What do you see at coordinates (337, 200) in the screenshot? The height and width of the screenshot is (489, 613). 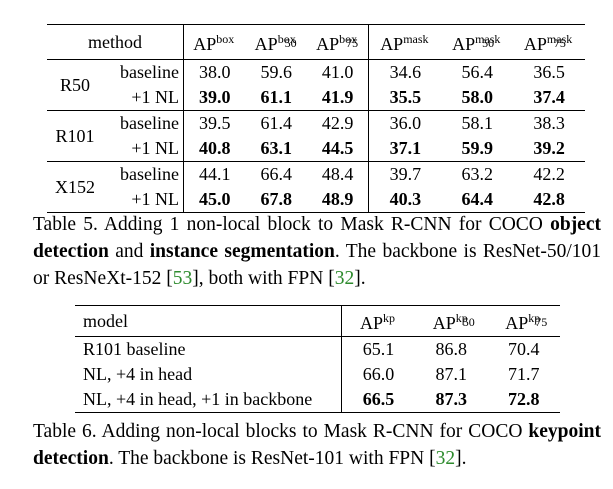 I see `table-cell: 48.9` at bounding box center [337, 200].